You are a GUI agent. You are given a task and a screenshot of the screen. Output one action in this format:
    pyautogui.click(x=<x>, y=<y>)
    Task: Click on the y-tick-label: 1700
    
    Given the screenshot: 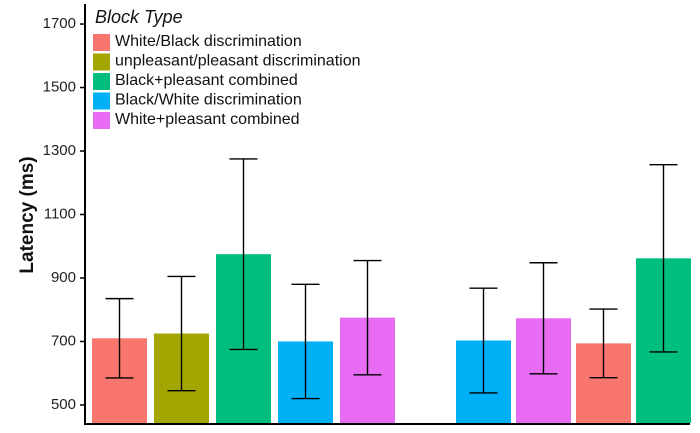 What is the action you would take?
    pyautogui.click(x=59, y=23)
    